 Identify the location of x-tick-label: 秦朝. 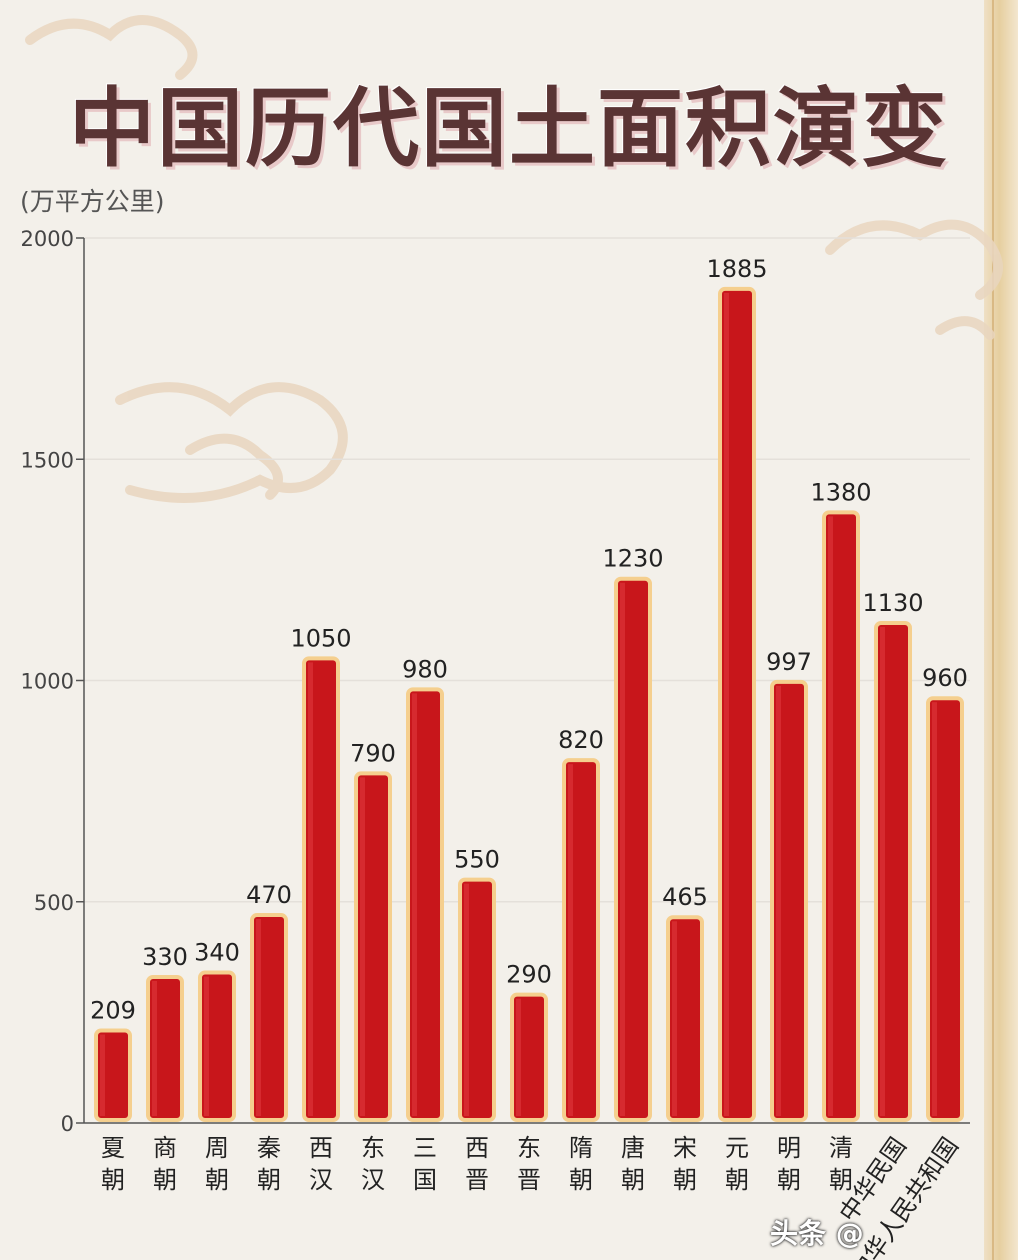
(269, 1164).